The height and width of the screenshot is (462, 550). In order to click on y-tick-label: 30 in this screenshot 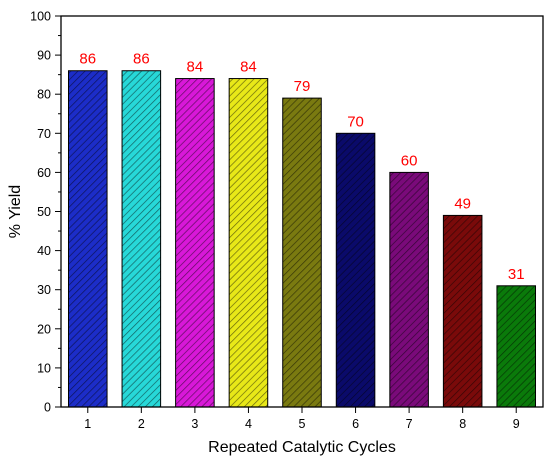, I will do `click(44, 290)`.